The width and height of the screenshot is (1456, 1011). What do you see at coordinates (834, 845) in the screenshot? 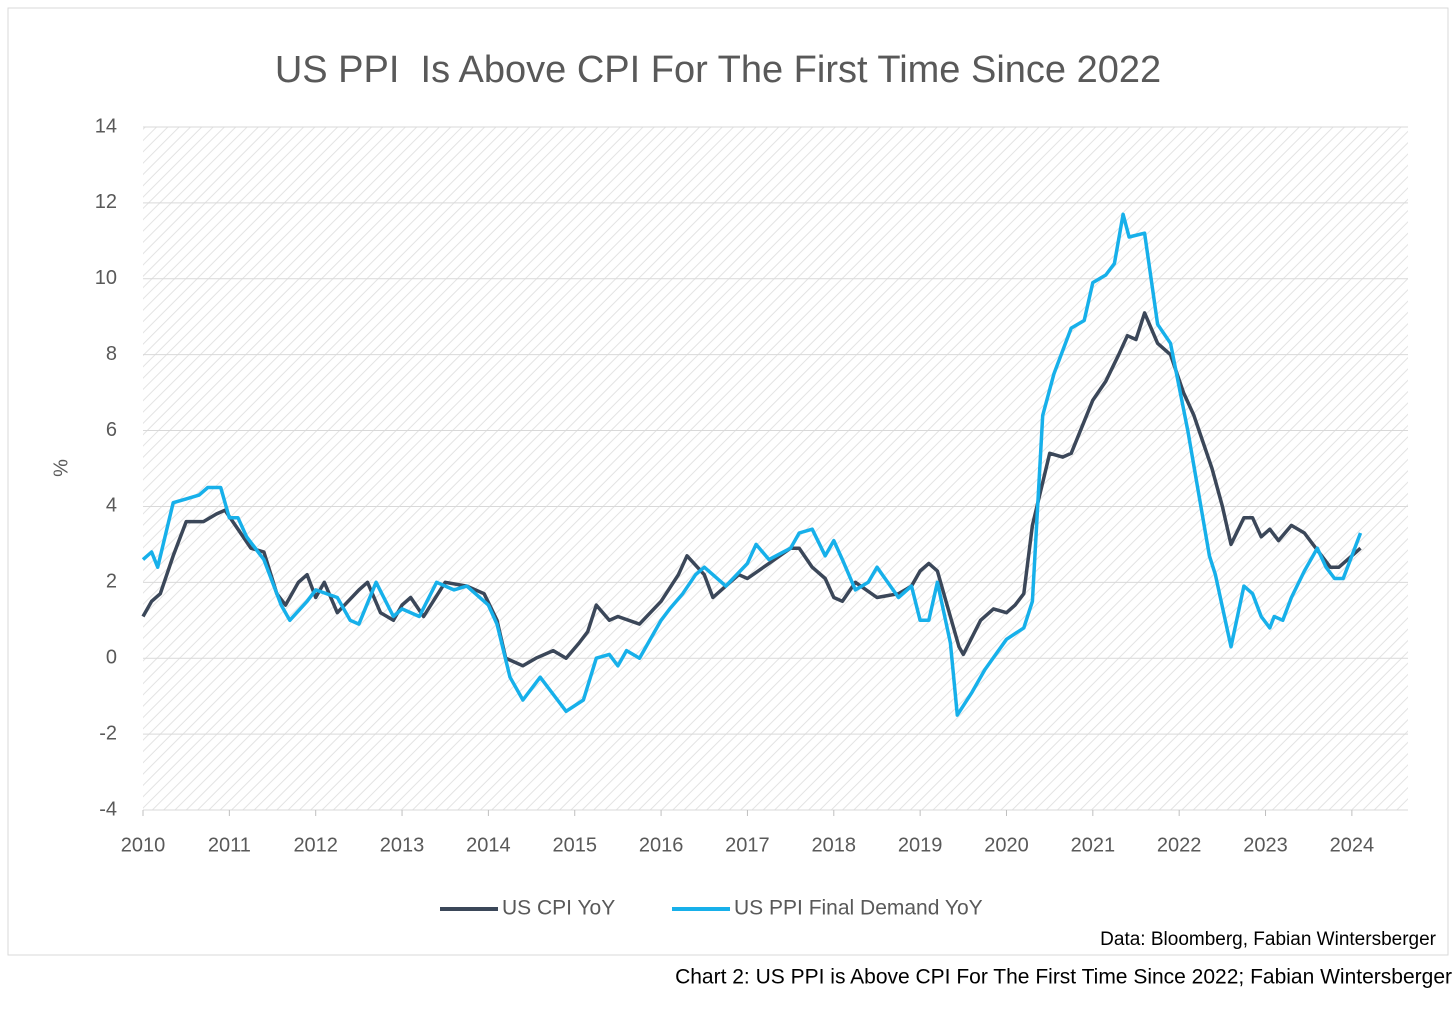
I see `x-tick-label: 2018` at bounding box center [834, 845].